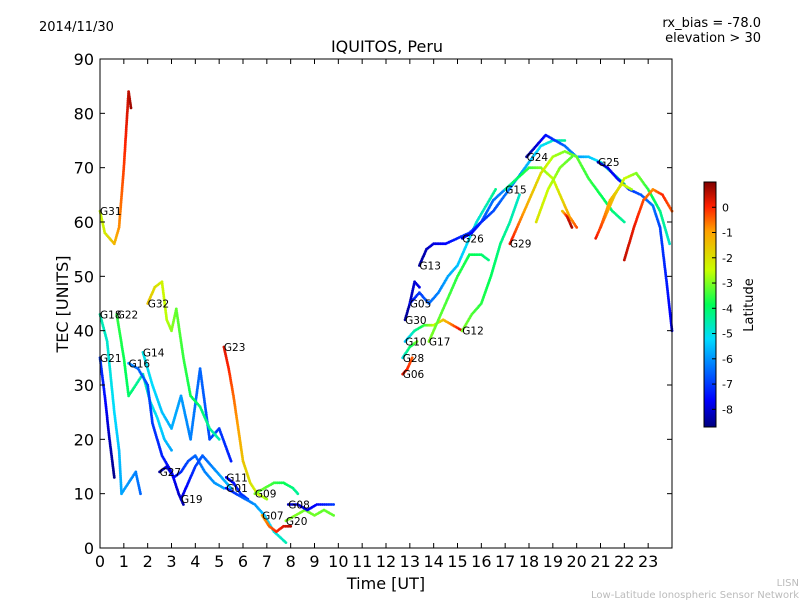  What do you see at coordinates (609, 163) in the screenshot?
I see `satellite-label-G25: G25` at bounding box center [609, 163].